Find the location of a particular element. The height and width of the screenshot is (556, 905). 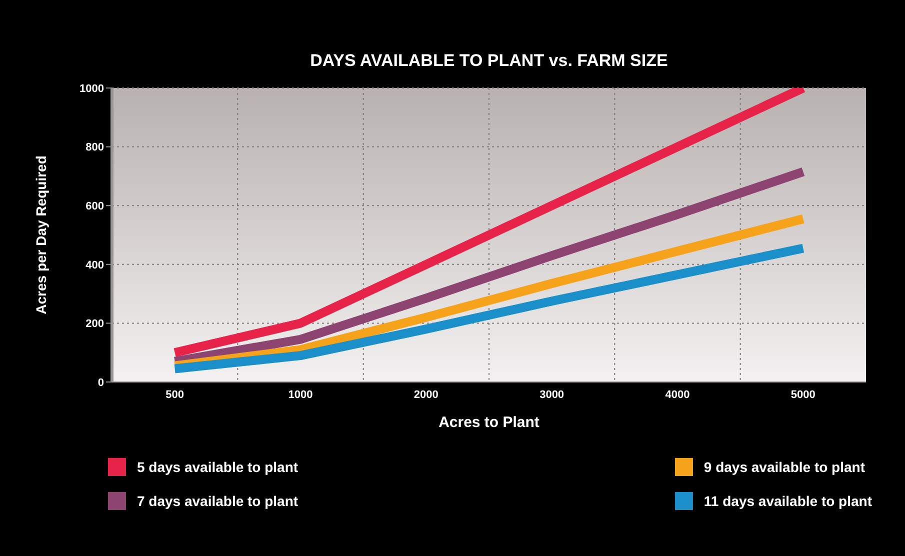

y-tick-label: 200 is located at coordinates (95, 324).